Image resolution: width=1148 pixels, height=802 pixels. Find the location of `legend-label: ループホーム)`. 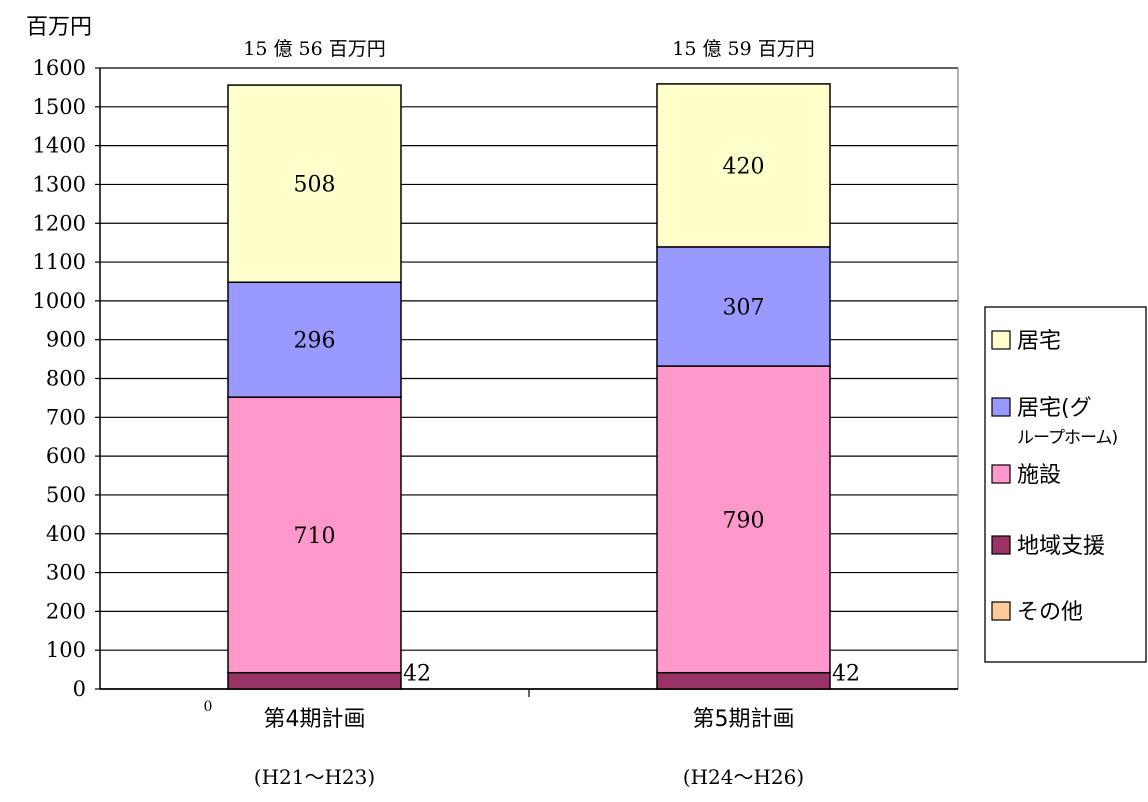

legend-label: ループホーム) is located at coordinates (1067, 438).